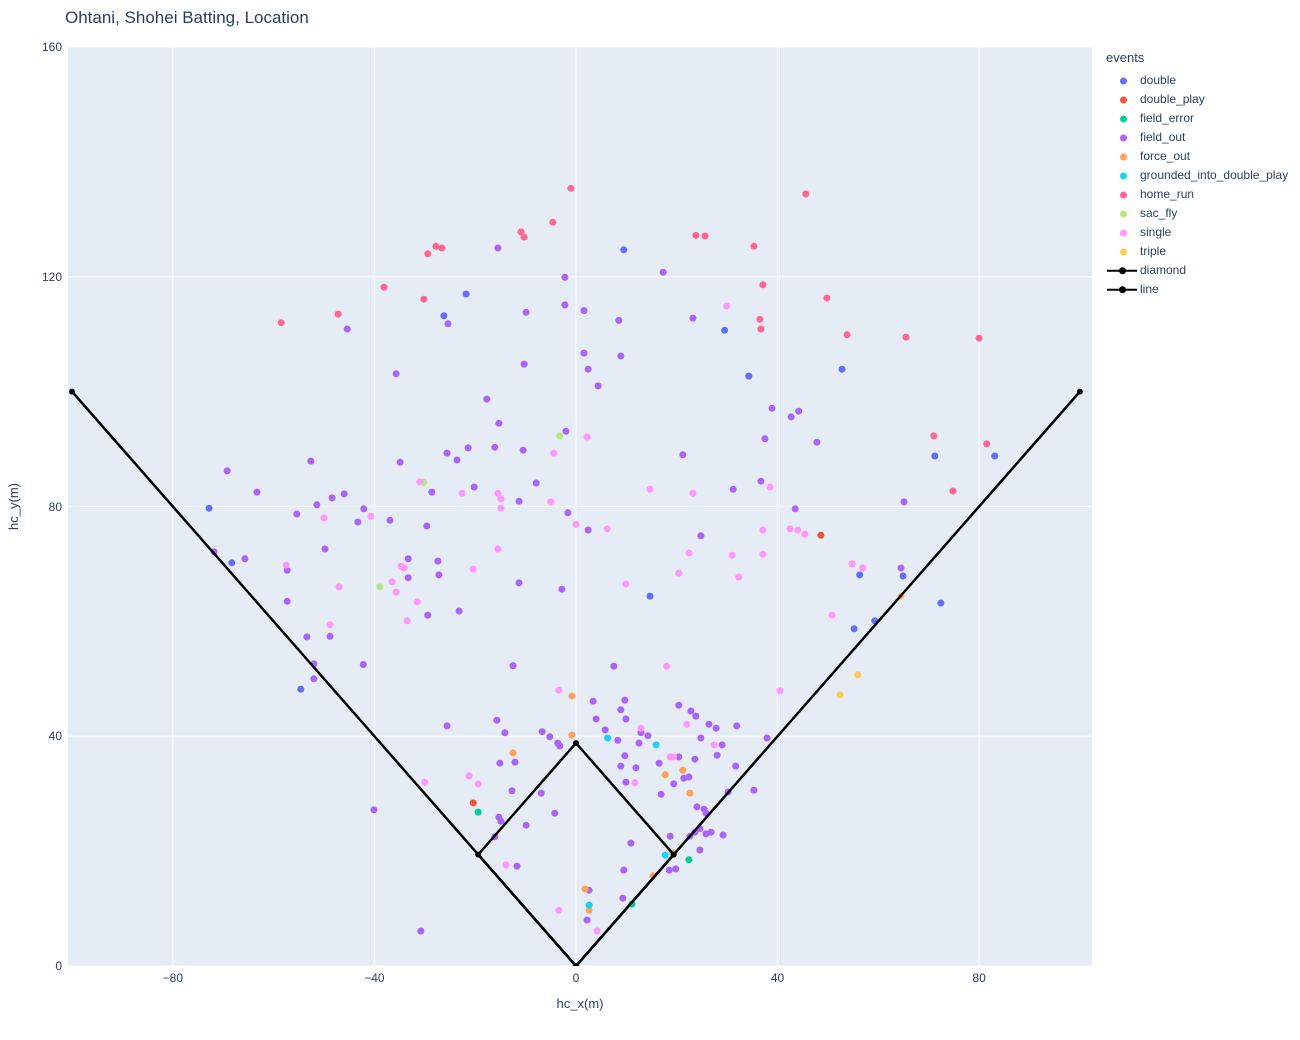 This screenshot has width=1300, height=1040. What do you see at coordinates (1122, 270) in the screenshot?
I see `legend-line-icon` at bounding box center [1122, 270].